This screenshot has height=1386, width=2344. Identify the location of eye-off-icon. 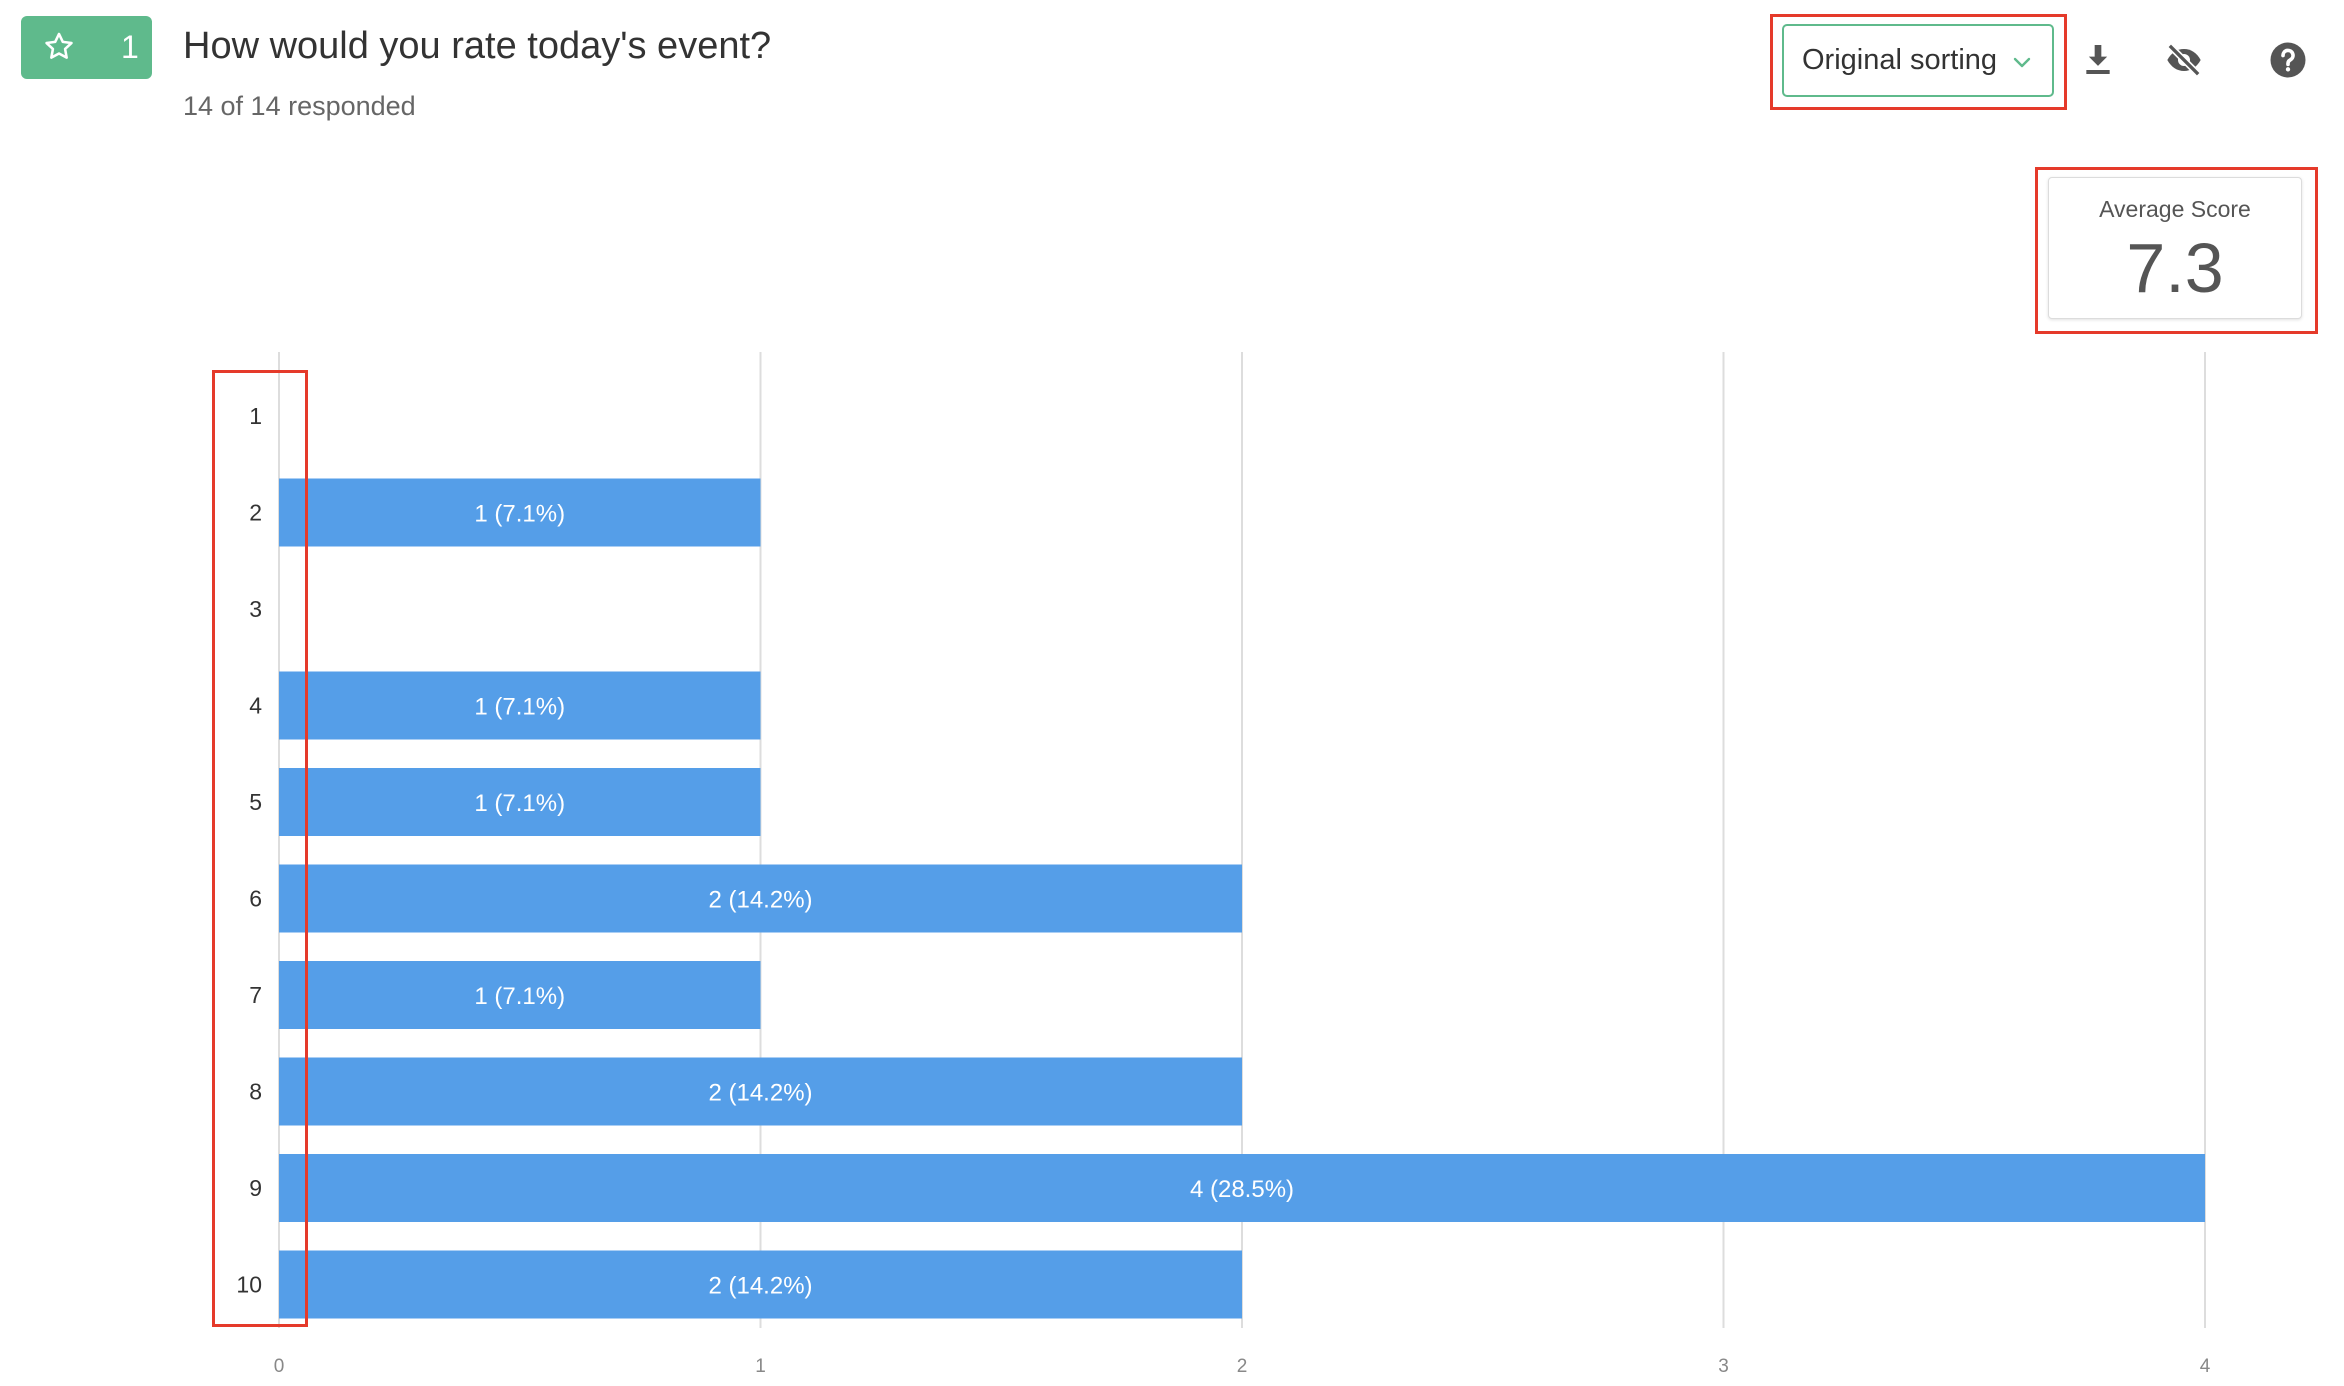
(2184, 60).